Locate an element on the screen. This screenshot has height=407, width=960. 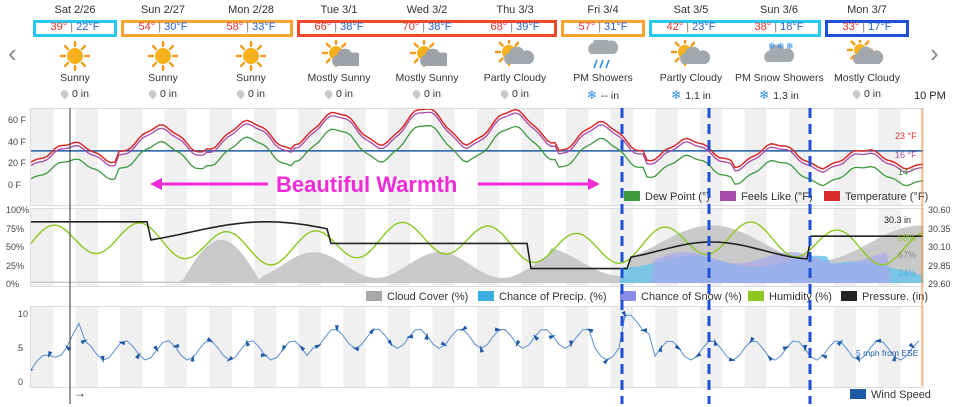
day-column: Mon 2/28 58° | 33°F Sunny 0 in is located at coordinates (251, 53).